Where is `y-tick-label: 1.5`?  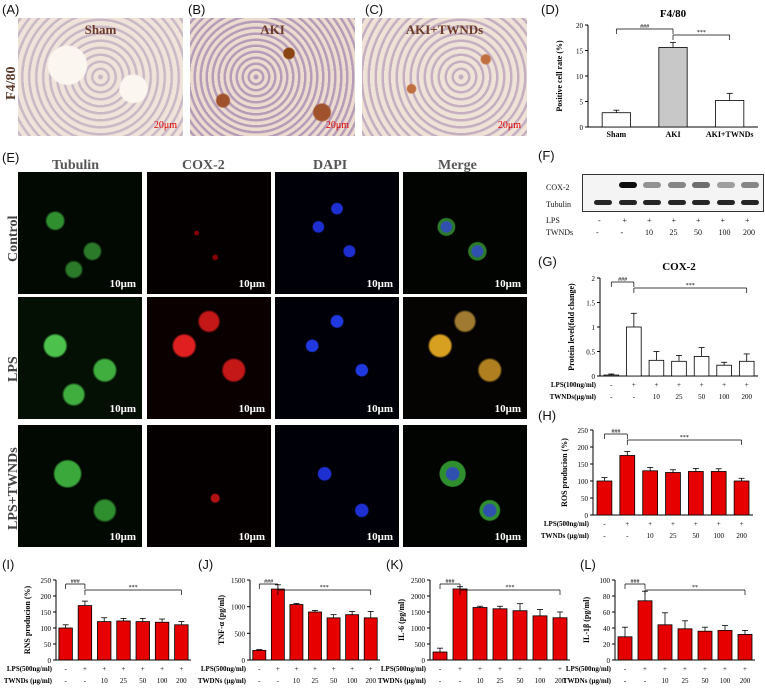 y-tick-label: 1.5 is located at coordinates (590, 304).